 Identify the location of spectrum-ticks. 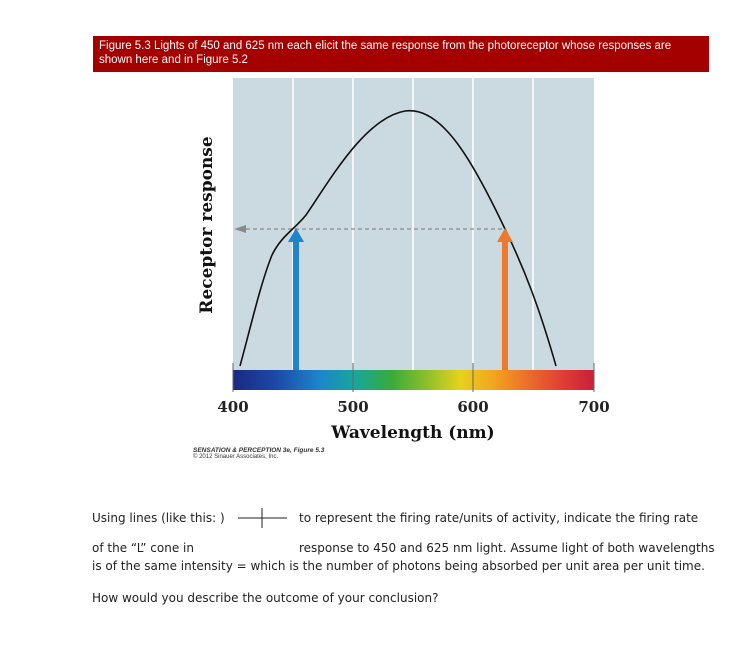
(413, 377).